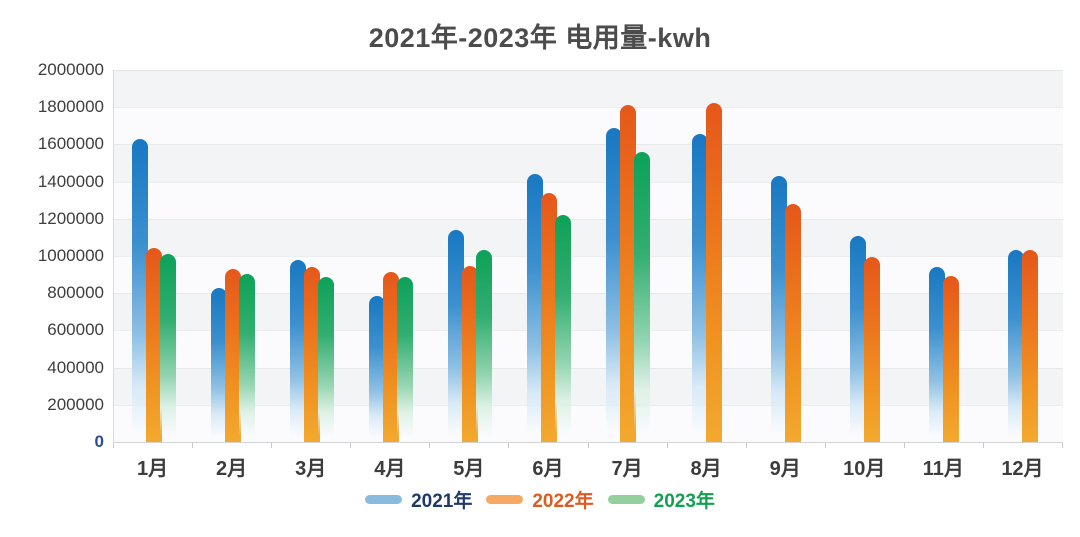 Image resolution: width=1080 pixels, height=537 pixels. What do you see at coordinates (627, 469) in the screenshot?
I see `x-axis-label-7月: 7月` at bounding box center [627, 469].